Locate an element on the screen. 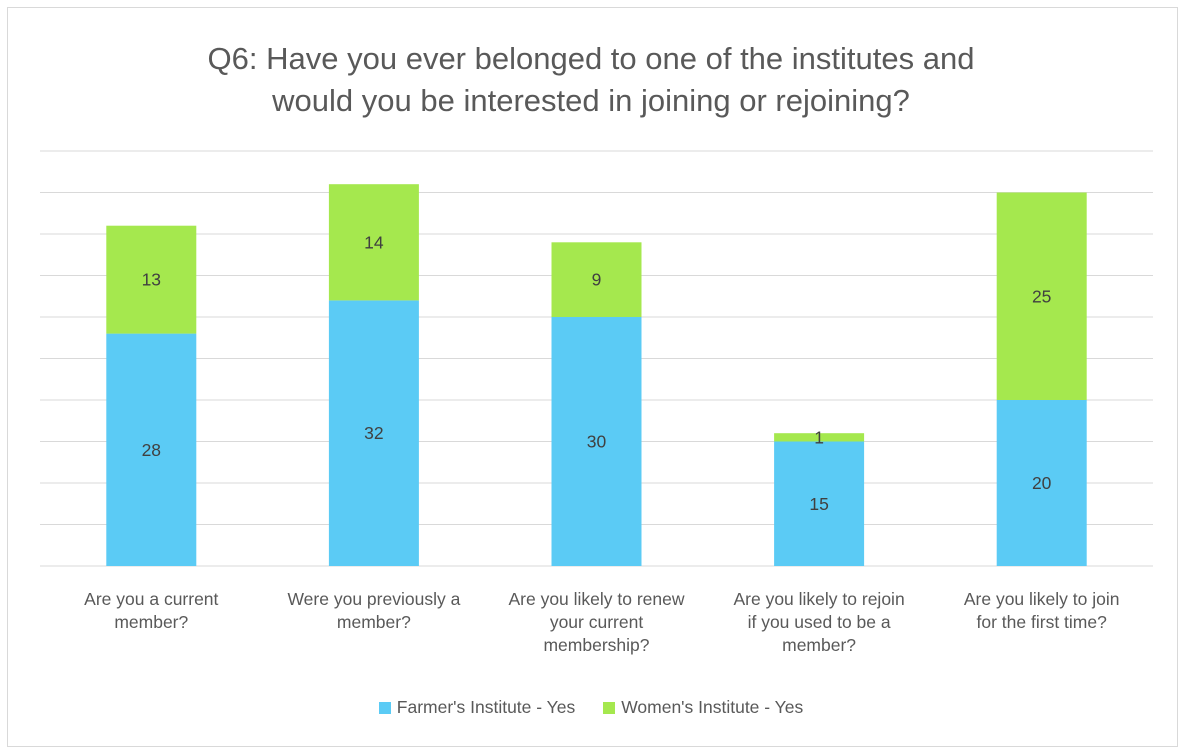  legend-swatch-farmers is located at coordinates (384, 707).